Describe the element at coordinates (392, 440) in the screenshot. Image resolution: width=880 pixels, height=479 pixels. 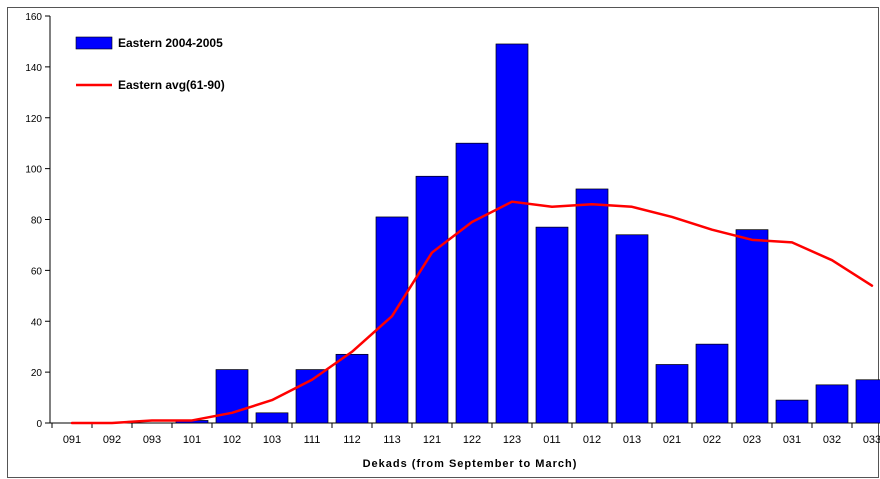
I see `x-tick-label: 113` at that location.